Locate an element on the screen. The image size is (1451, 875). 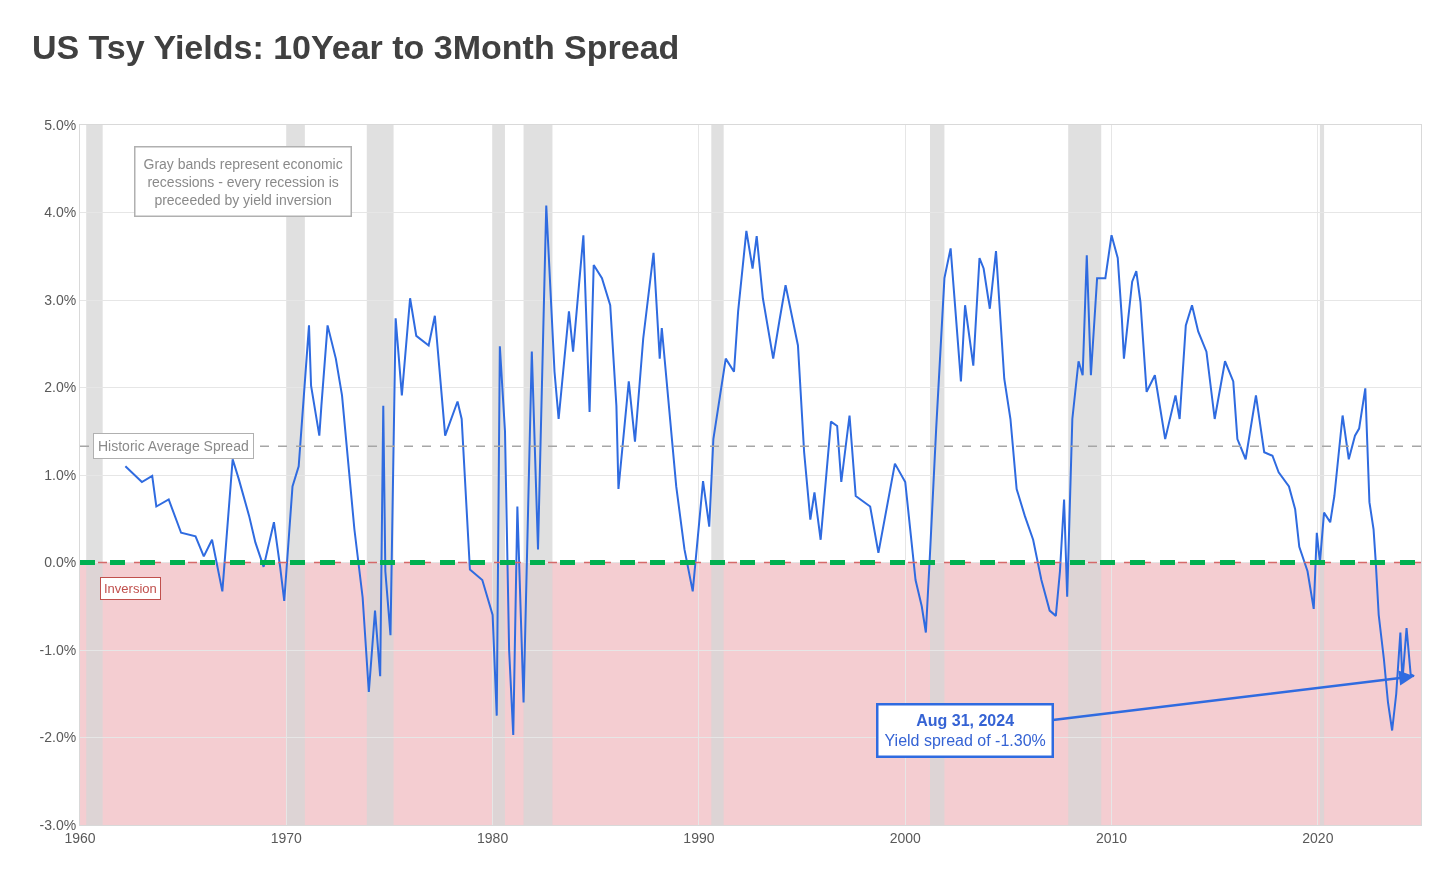
annotation: Gray bands represent economic recessions - every recession is preceeded by yield inversion is located at coordinates (243, 181).